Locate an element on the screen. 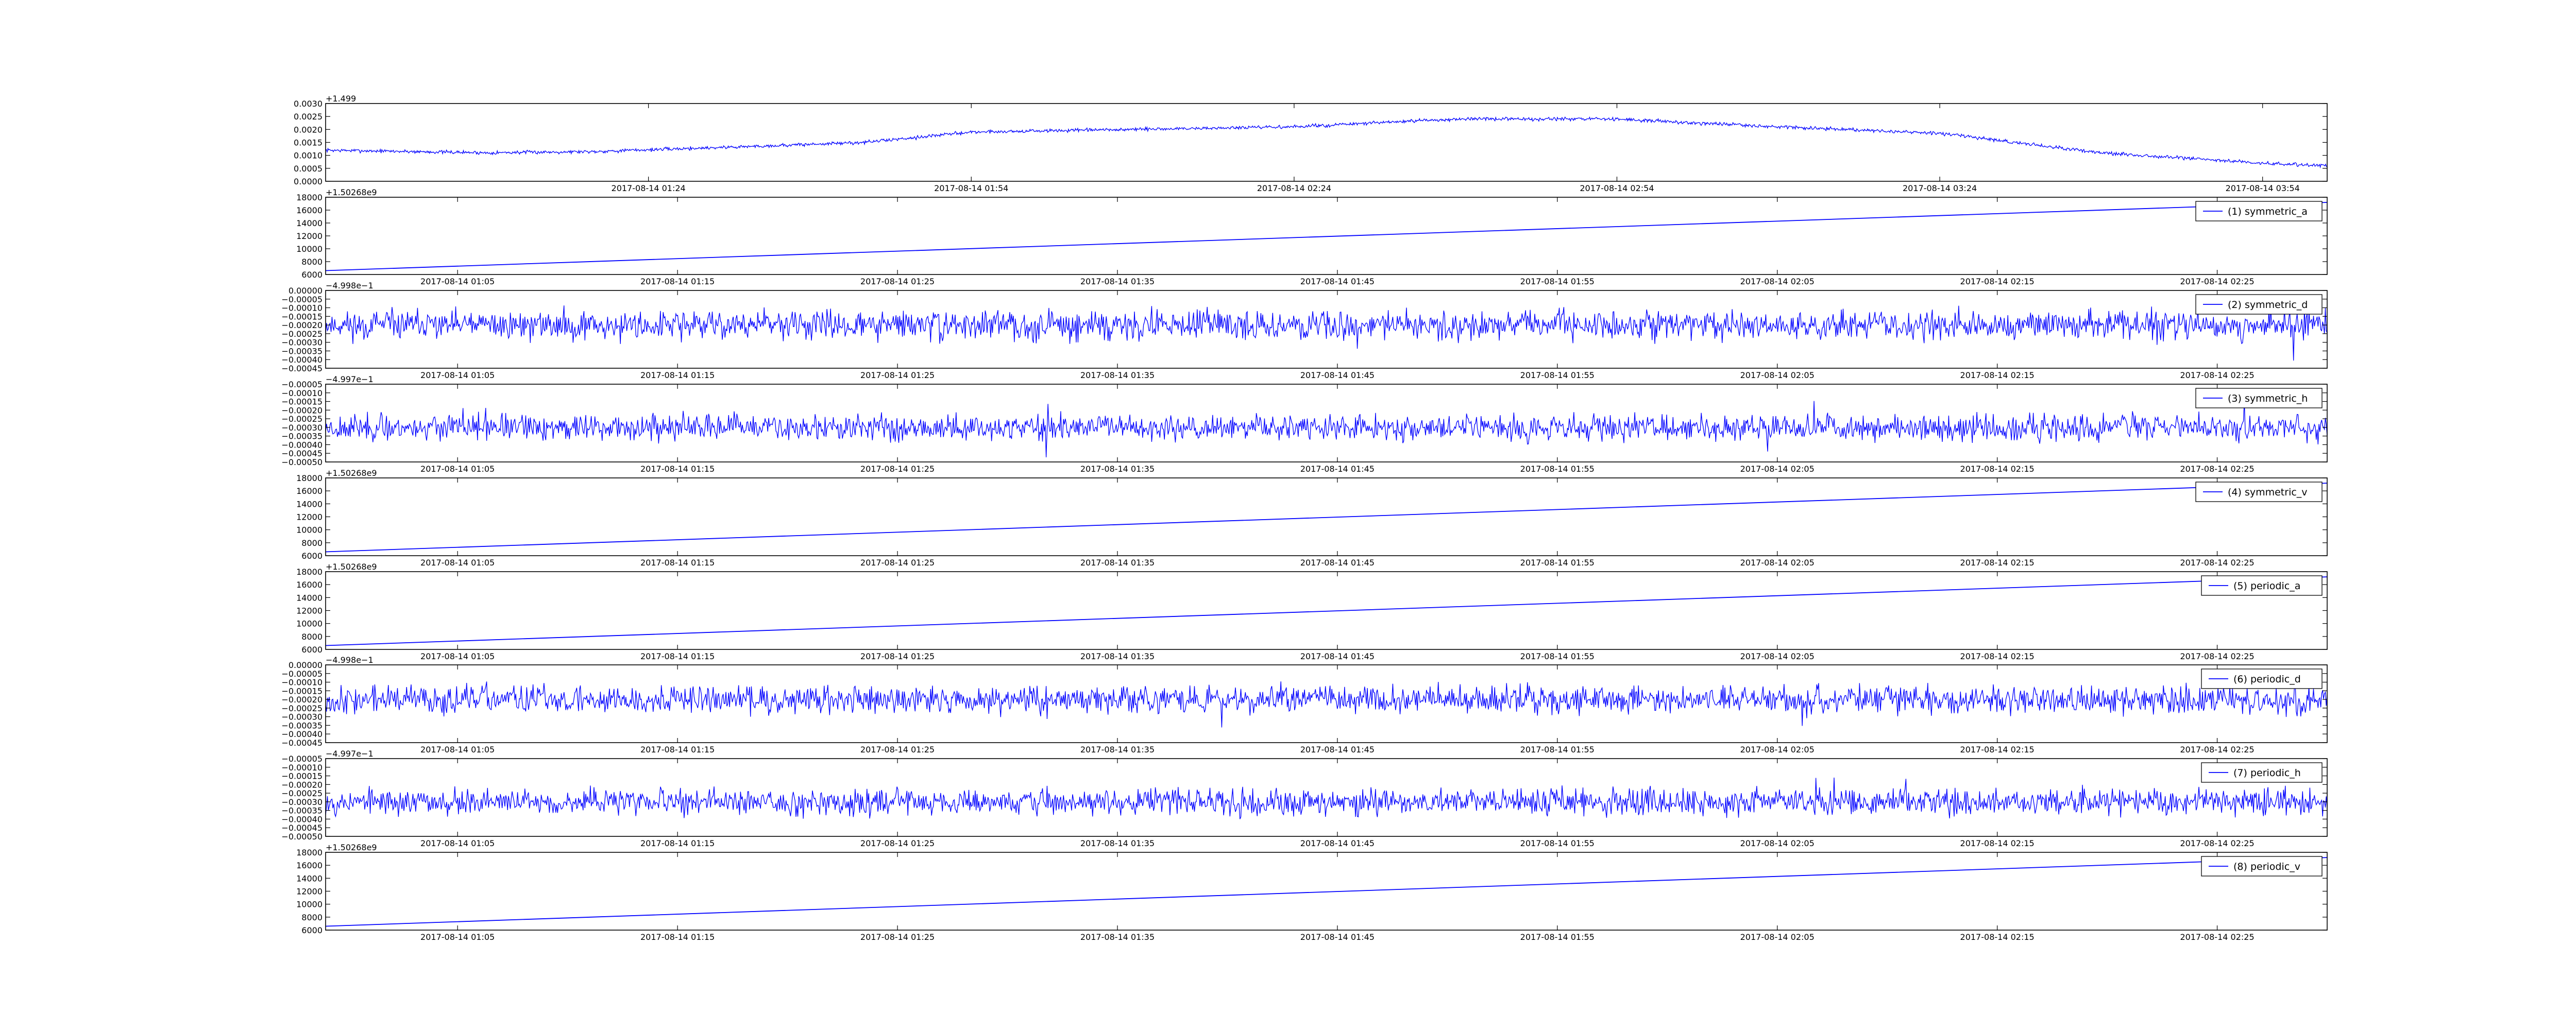 Image resolution: width=2576 pixels, height=1030 pixels. x-tick-label: 2017-08-14 02:24 is located at coordinates (1294, 188).